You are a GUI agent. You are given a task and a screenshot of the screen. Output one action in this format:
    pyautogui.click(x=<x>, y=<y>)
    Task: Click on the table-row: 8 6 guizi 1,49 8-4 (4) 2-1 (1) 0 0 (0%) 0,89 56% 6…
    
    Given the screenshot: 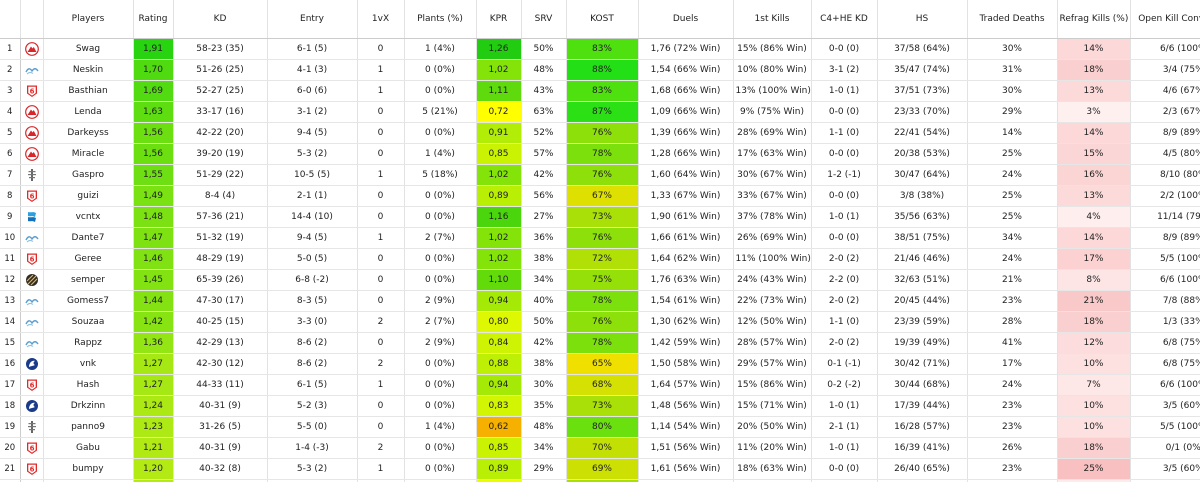 What is the action you would take?
    pyautogui.click(x=600, y=196)
    